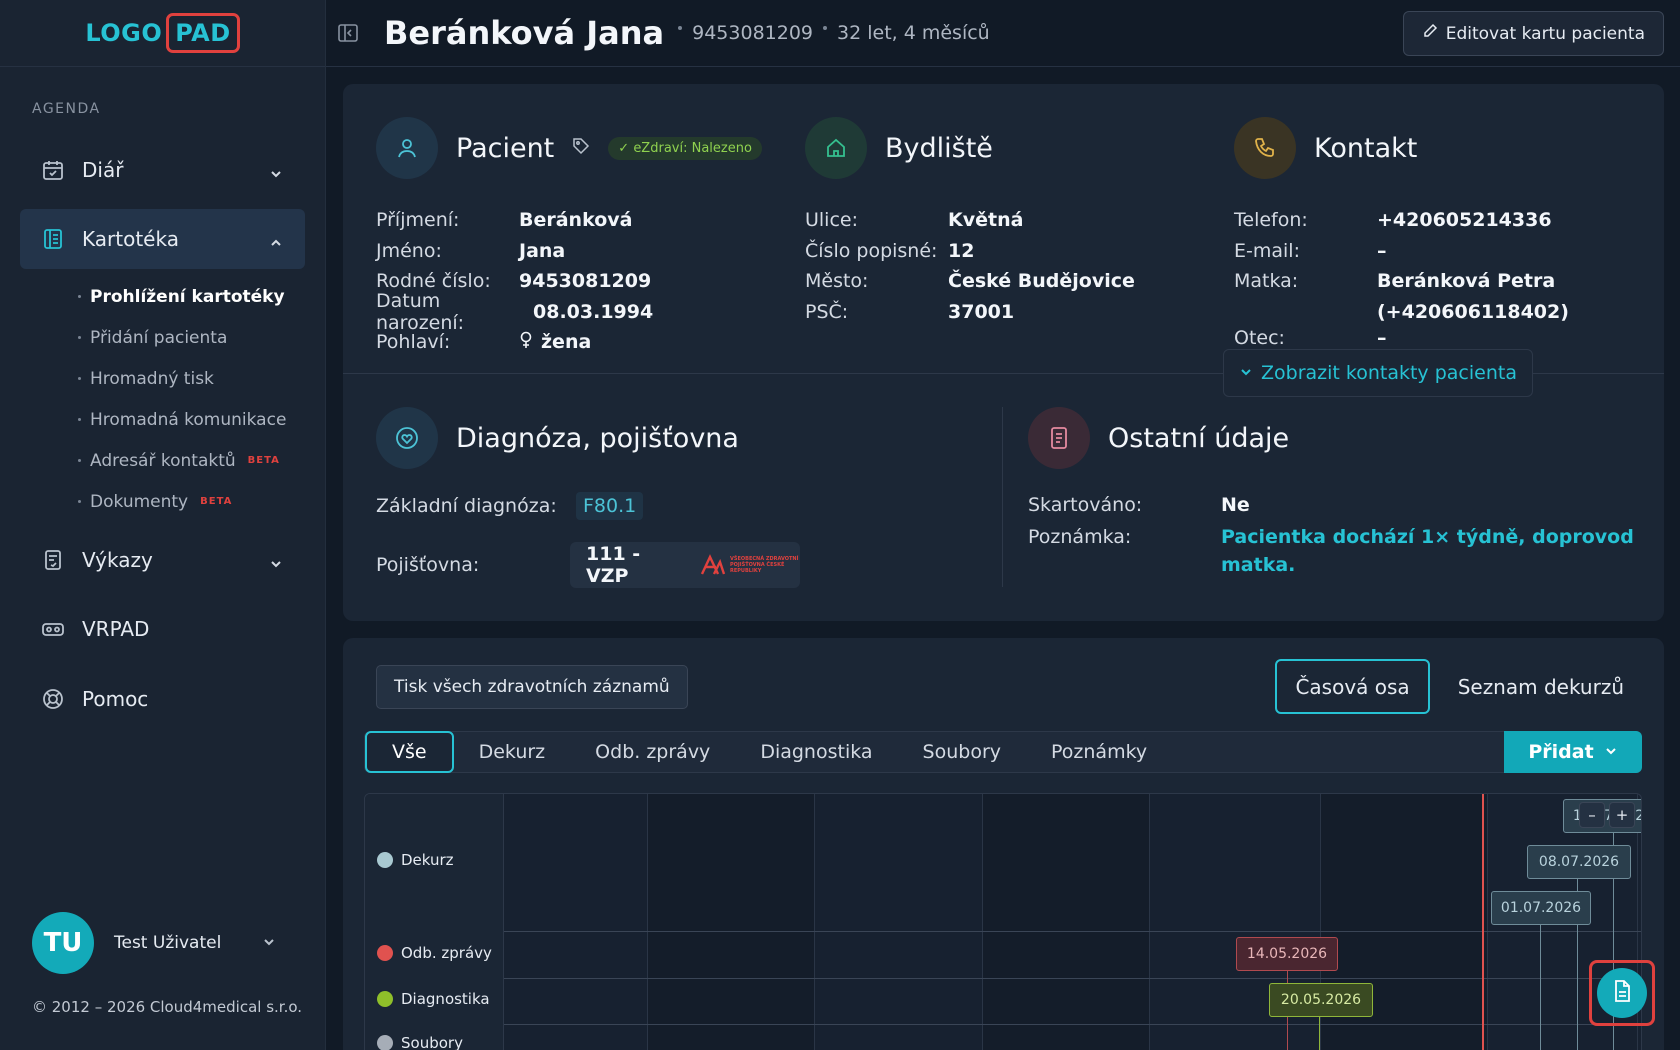 The width and height of the screenshot is (1680, 1050). I want to click on subnav-hromadny-tisk: Hromadný tisk, so click(182, 378).